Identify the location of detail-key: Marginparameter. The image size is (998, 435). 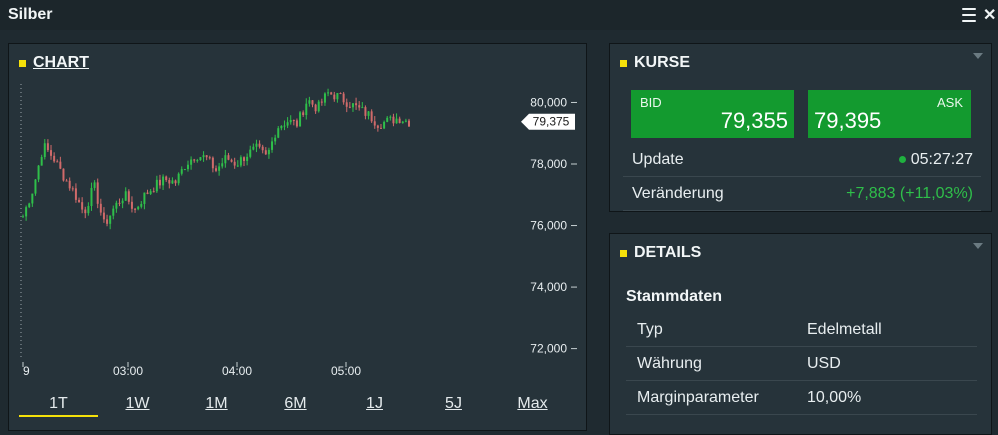
(698, 397).